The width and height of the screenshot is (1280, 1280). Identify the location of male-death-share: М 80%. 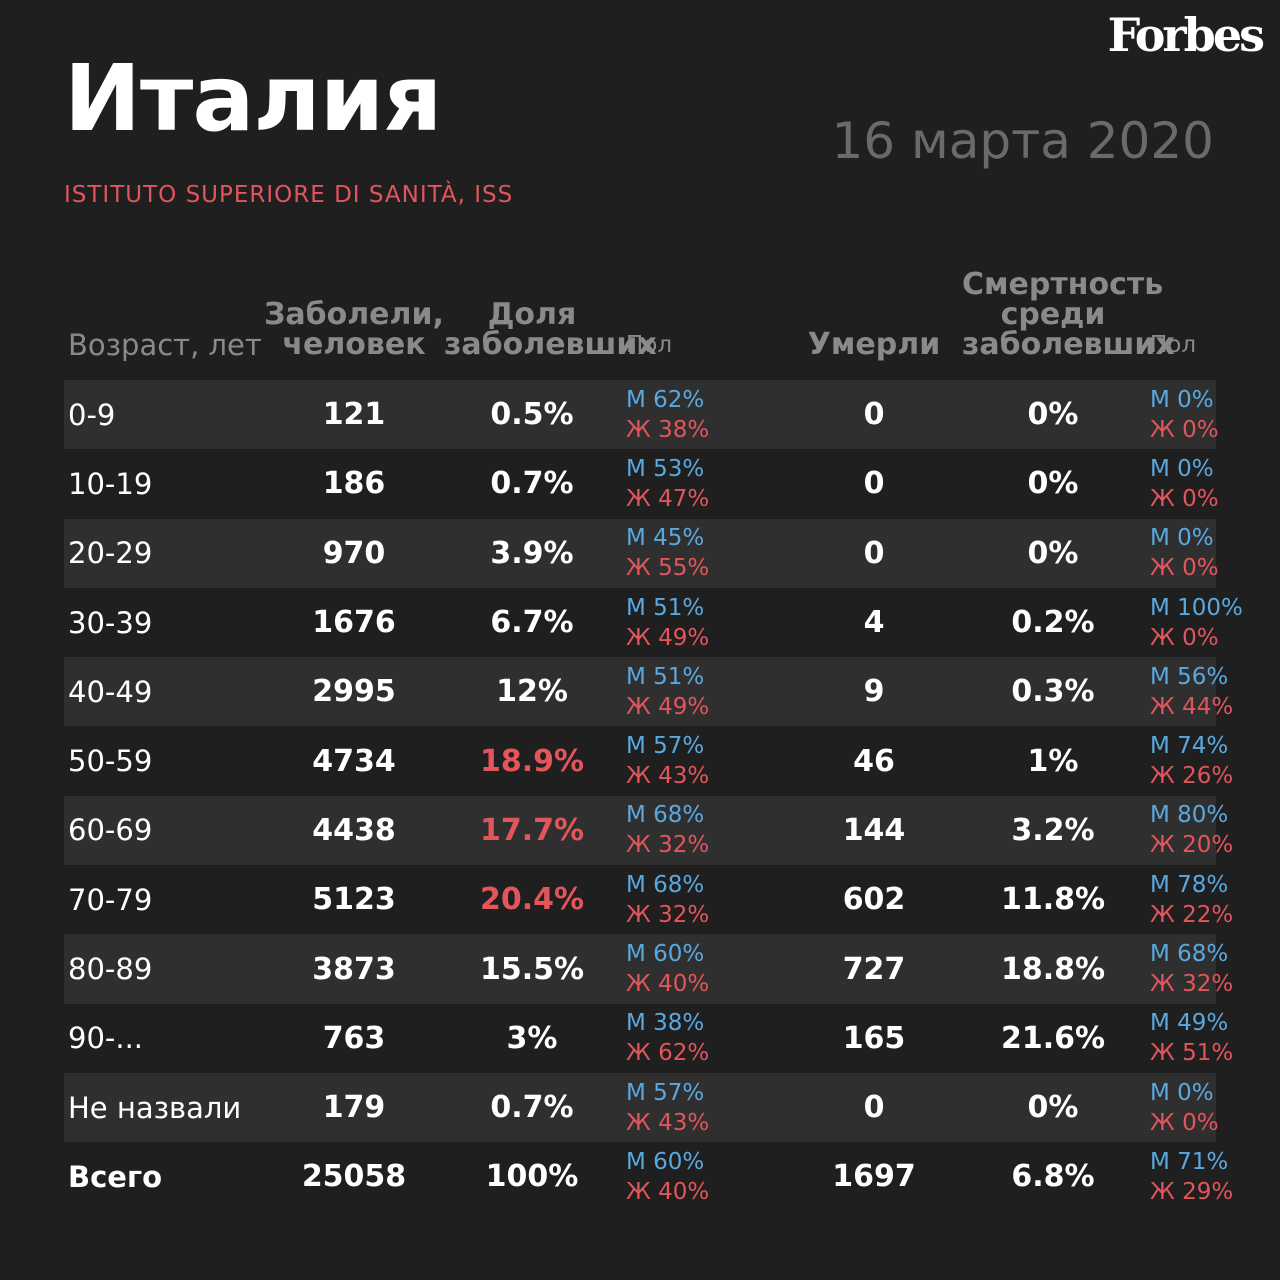
(1189, 815).